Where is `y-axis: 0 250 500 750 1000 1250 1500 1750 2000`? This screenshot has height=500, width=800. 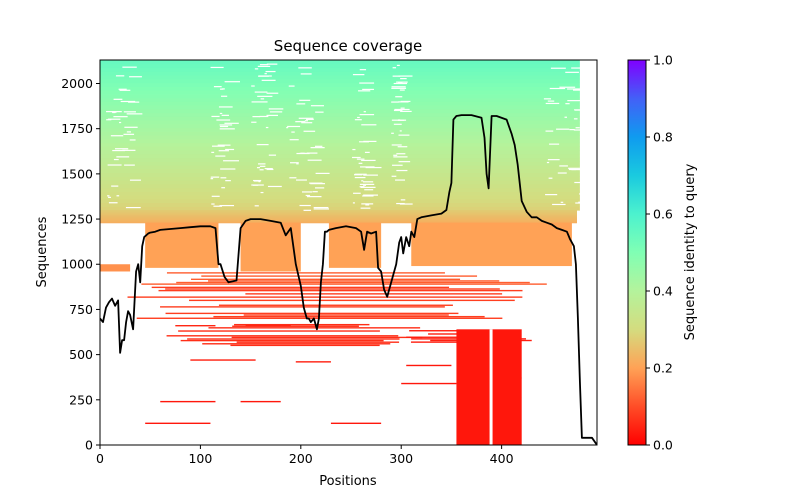
y-axis: 0 250 500 750 1000 1250 1500 1750 2000 is located at coordinates (80, 264).